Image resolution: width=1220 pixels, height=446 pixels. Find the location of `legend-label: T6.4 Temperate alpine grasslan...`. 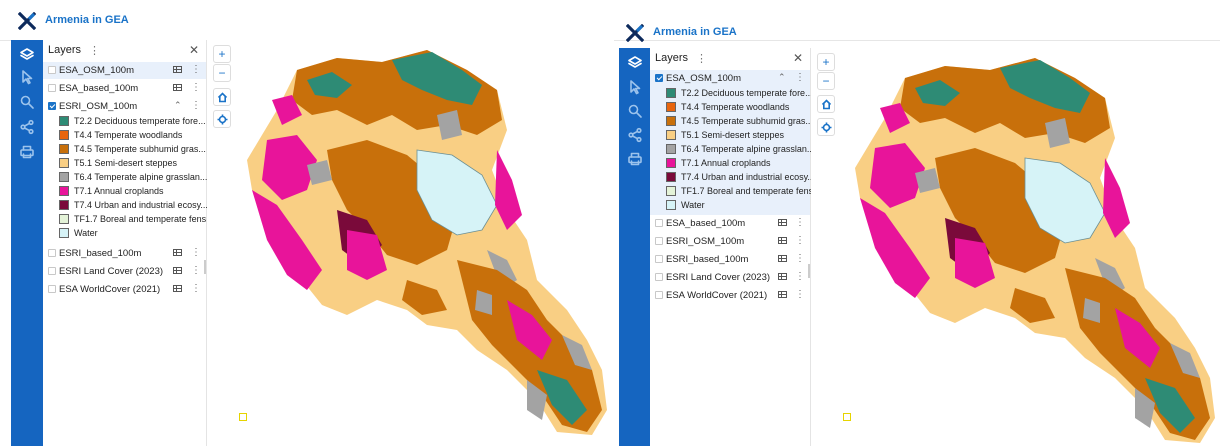

legend-label: T6.4 Temperate alpine grasslan... is located at coordinates (141, 177).